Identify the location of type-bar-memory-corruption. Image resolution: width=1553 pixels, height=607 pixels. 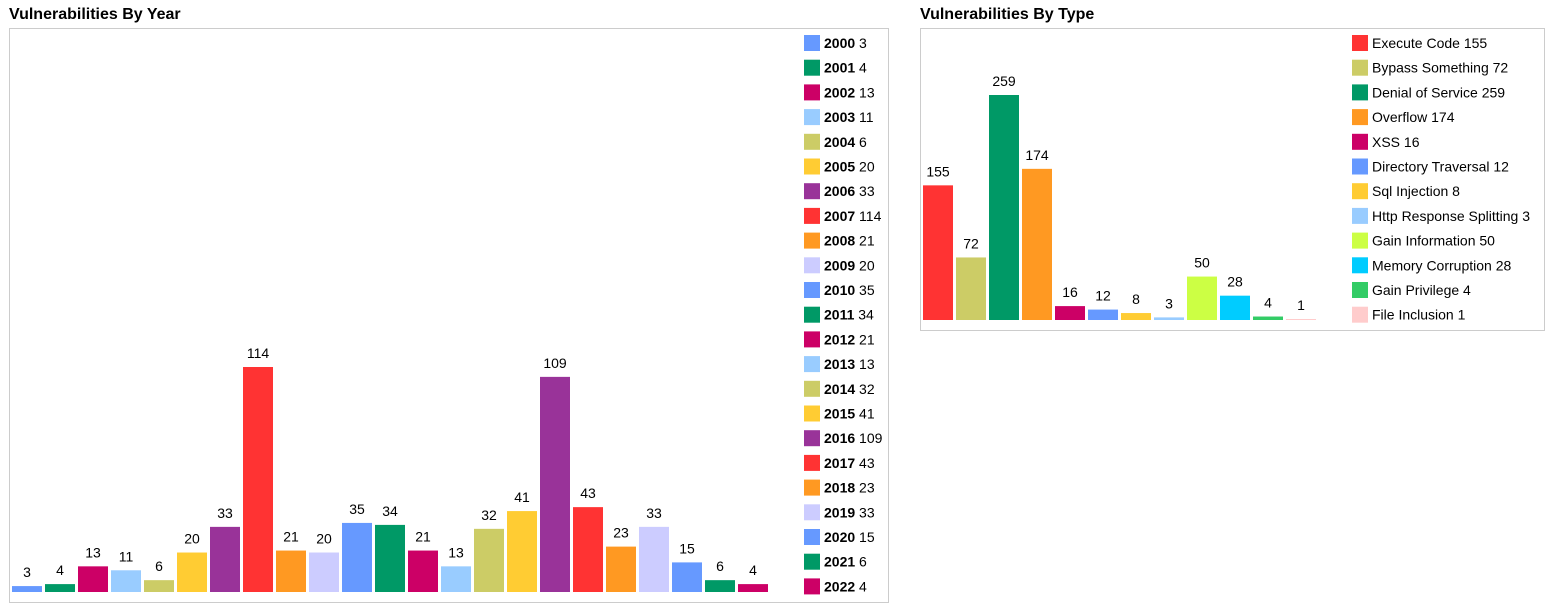
(1235, 307).